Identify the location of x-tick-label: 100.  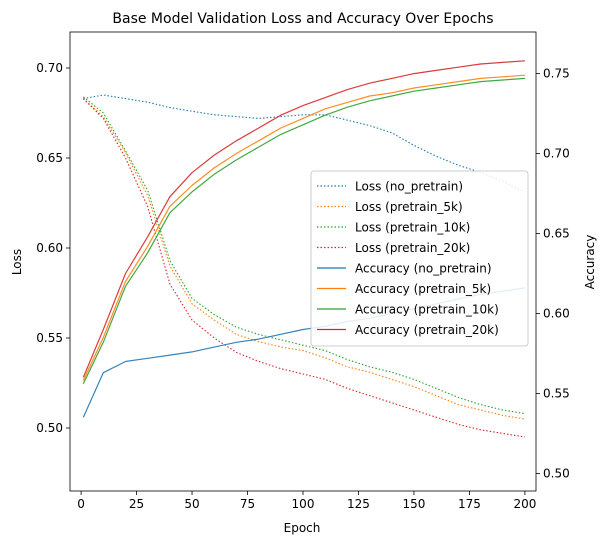
(303, 504).